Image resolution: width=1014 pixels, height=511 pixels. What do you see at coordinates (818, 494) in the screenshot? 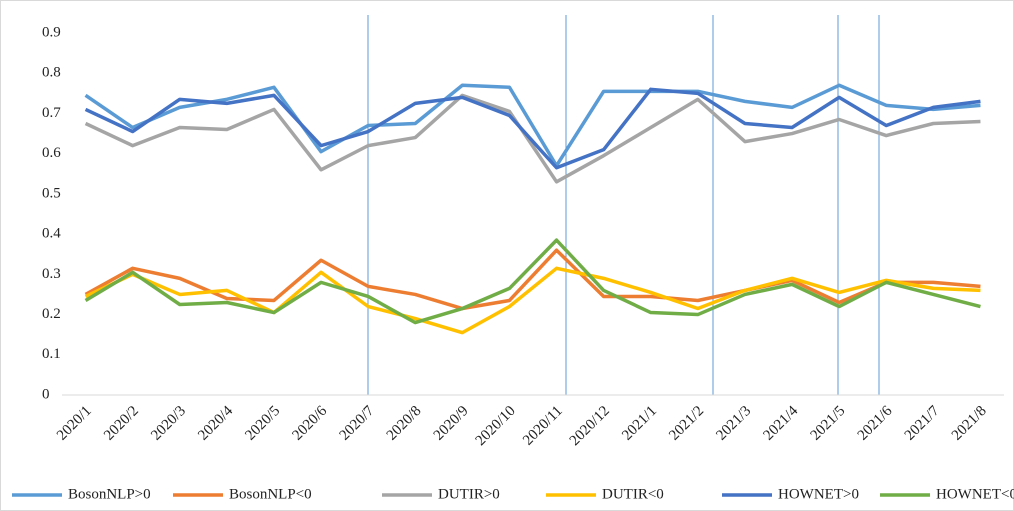
I see `legend-label: HOWNET>0` at bounding box center [818, 494].